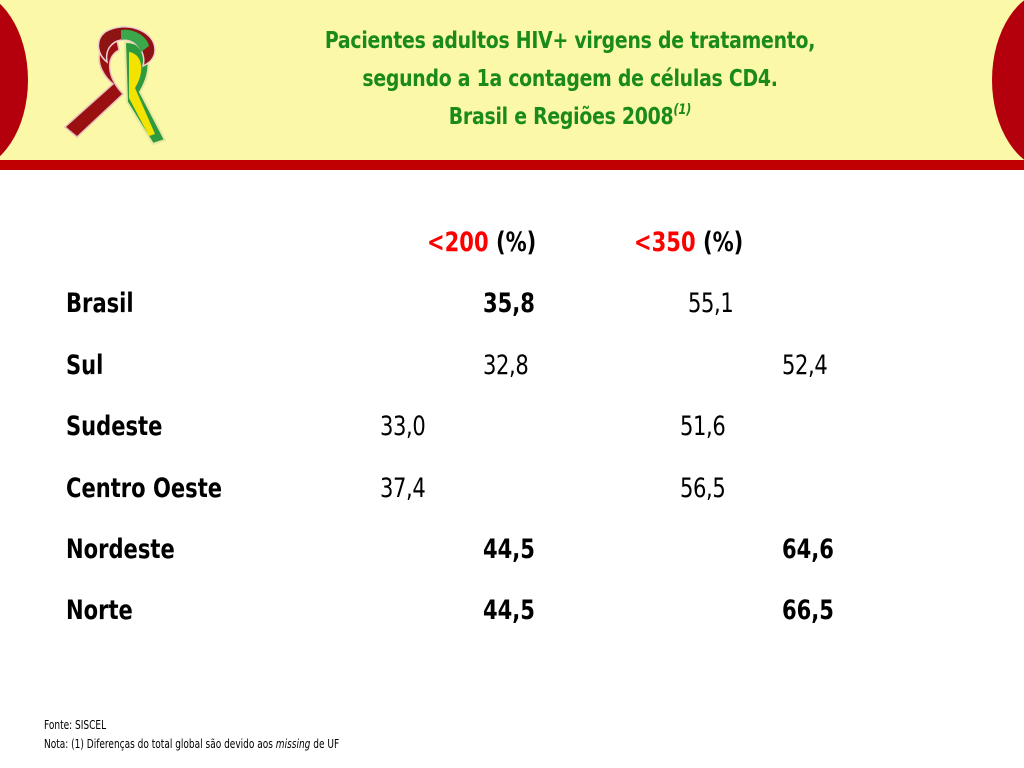  Describe the element at coordinates (403, 488) in the screenshot. I see `value-centro-oeste-lt200: 37,4` at that location.